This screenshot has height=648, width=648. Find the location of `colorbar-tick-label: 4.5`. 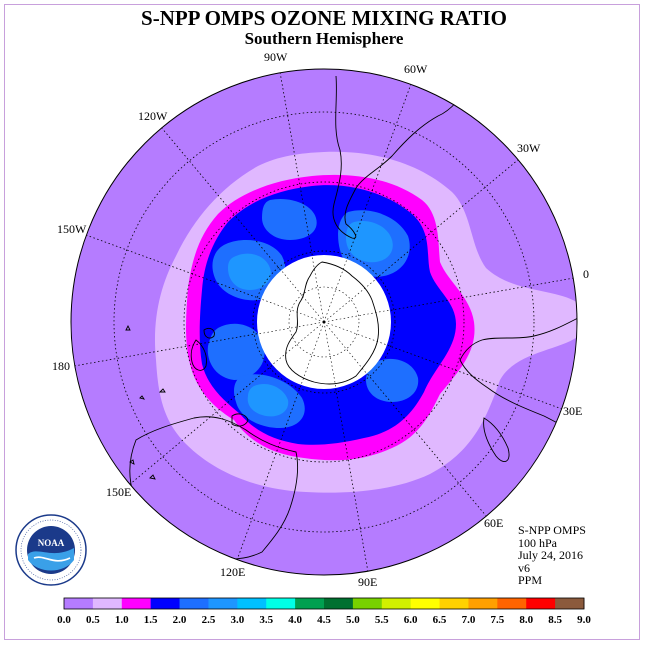

colorbar-tick-label: 4.5 is located at coordinates (324, 620).